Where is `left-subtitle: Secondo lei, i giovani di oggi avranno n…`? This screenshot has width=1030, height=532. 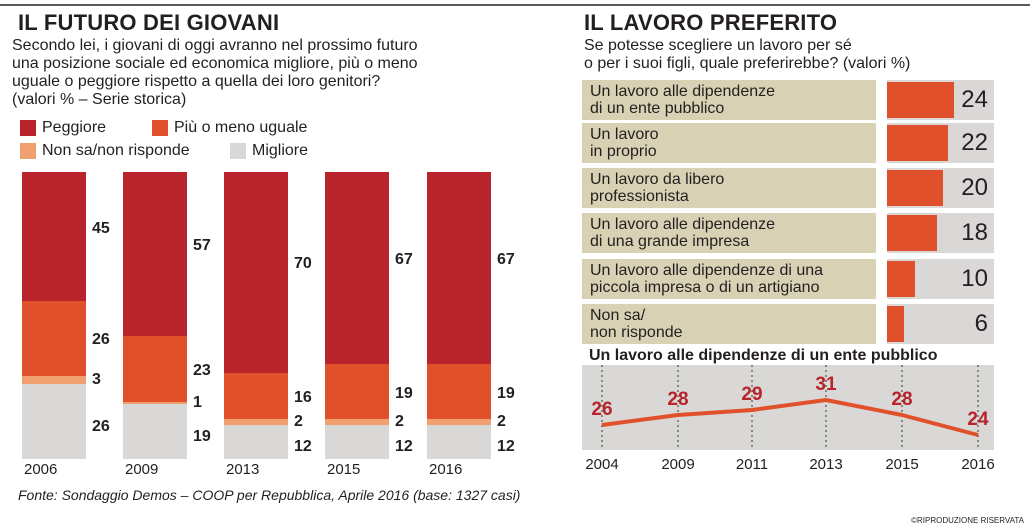 left-subtitle: Secondo lei, i giovani di oggi avranno n… is located at coordinates (215, 73).